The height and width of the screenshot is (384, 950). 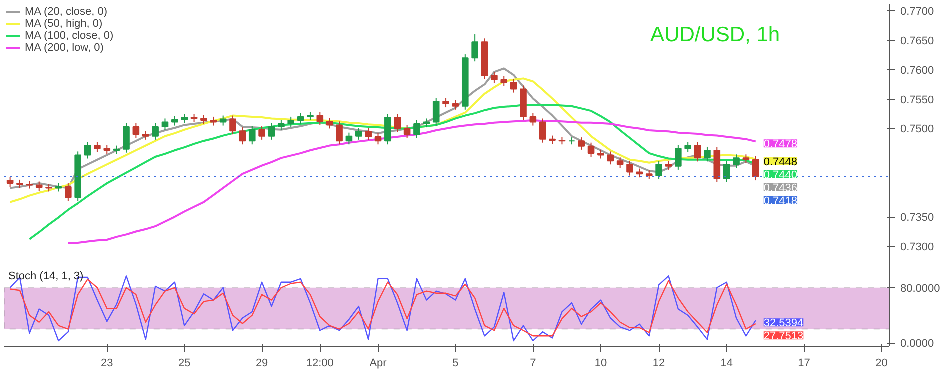 What do you see at coordinates (262, 364) in the screenshot?
I see `x-tick-label: 29` at bounding box center [262, 364].